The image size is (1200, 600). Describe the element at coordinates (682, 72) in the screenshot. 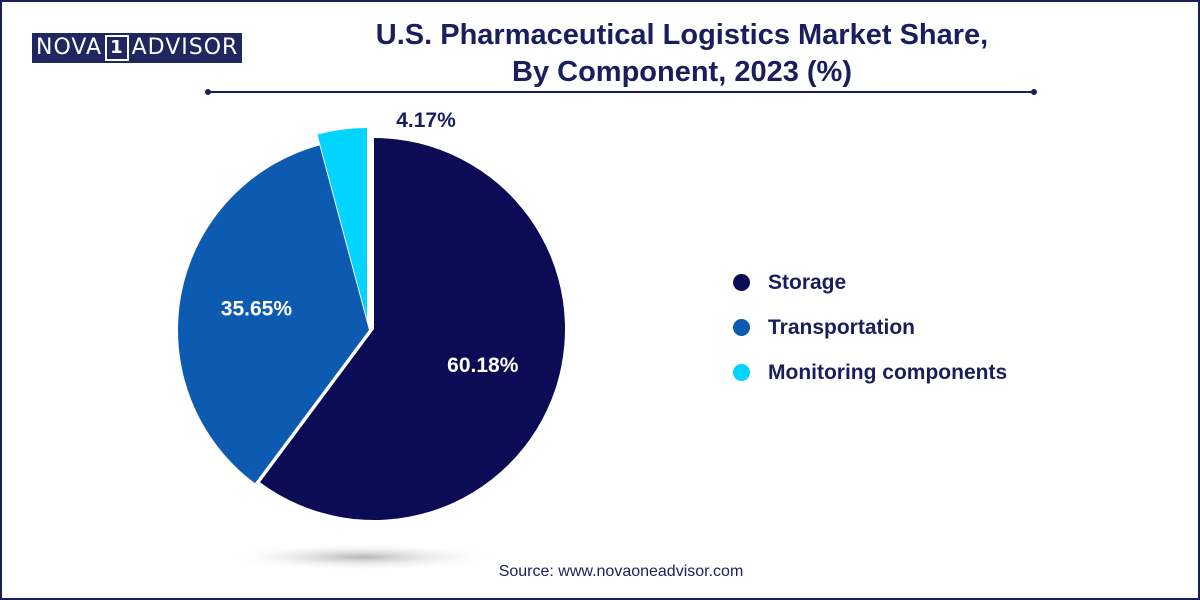

I see `chart-title-line-2: By Component, 2023 (%)` at that location.